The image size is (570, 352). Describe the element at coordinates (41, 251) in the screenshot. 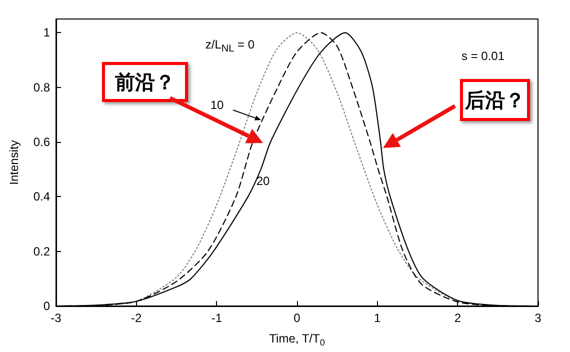

I see `y-tick-label: 0.2` at that location.